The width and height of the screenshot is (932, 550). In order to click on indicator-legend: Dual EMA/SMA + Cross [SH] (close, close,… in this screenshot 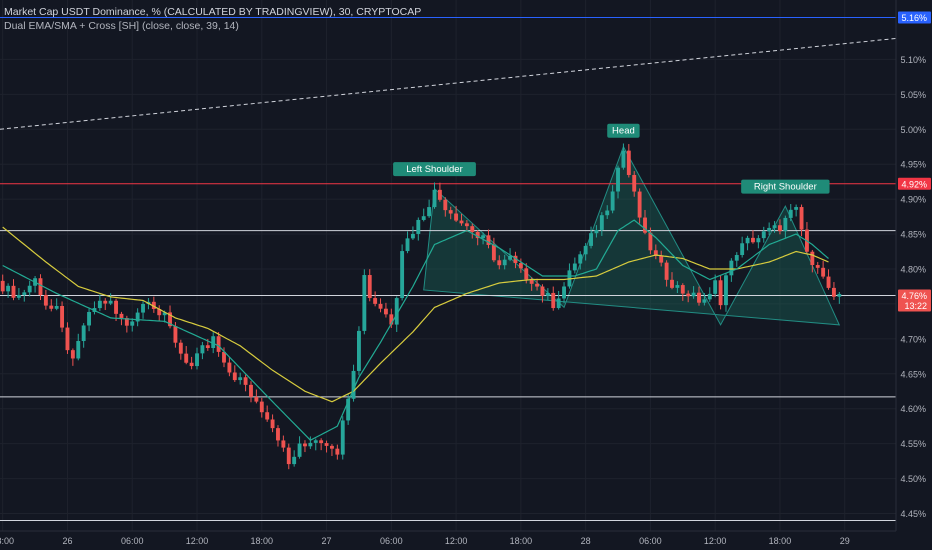, I will do `click(121, 26)`.